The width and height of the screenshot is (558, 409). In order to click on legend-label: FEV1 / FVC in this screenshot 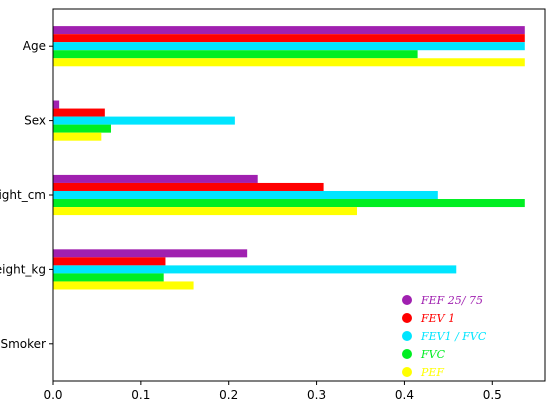, I will do `click(453, 336)`.